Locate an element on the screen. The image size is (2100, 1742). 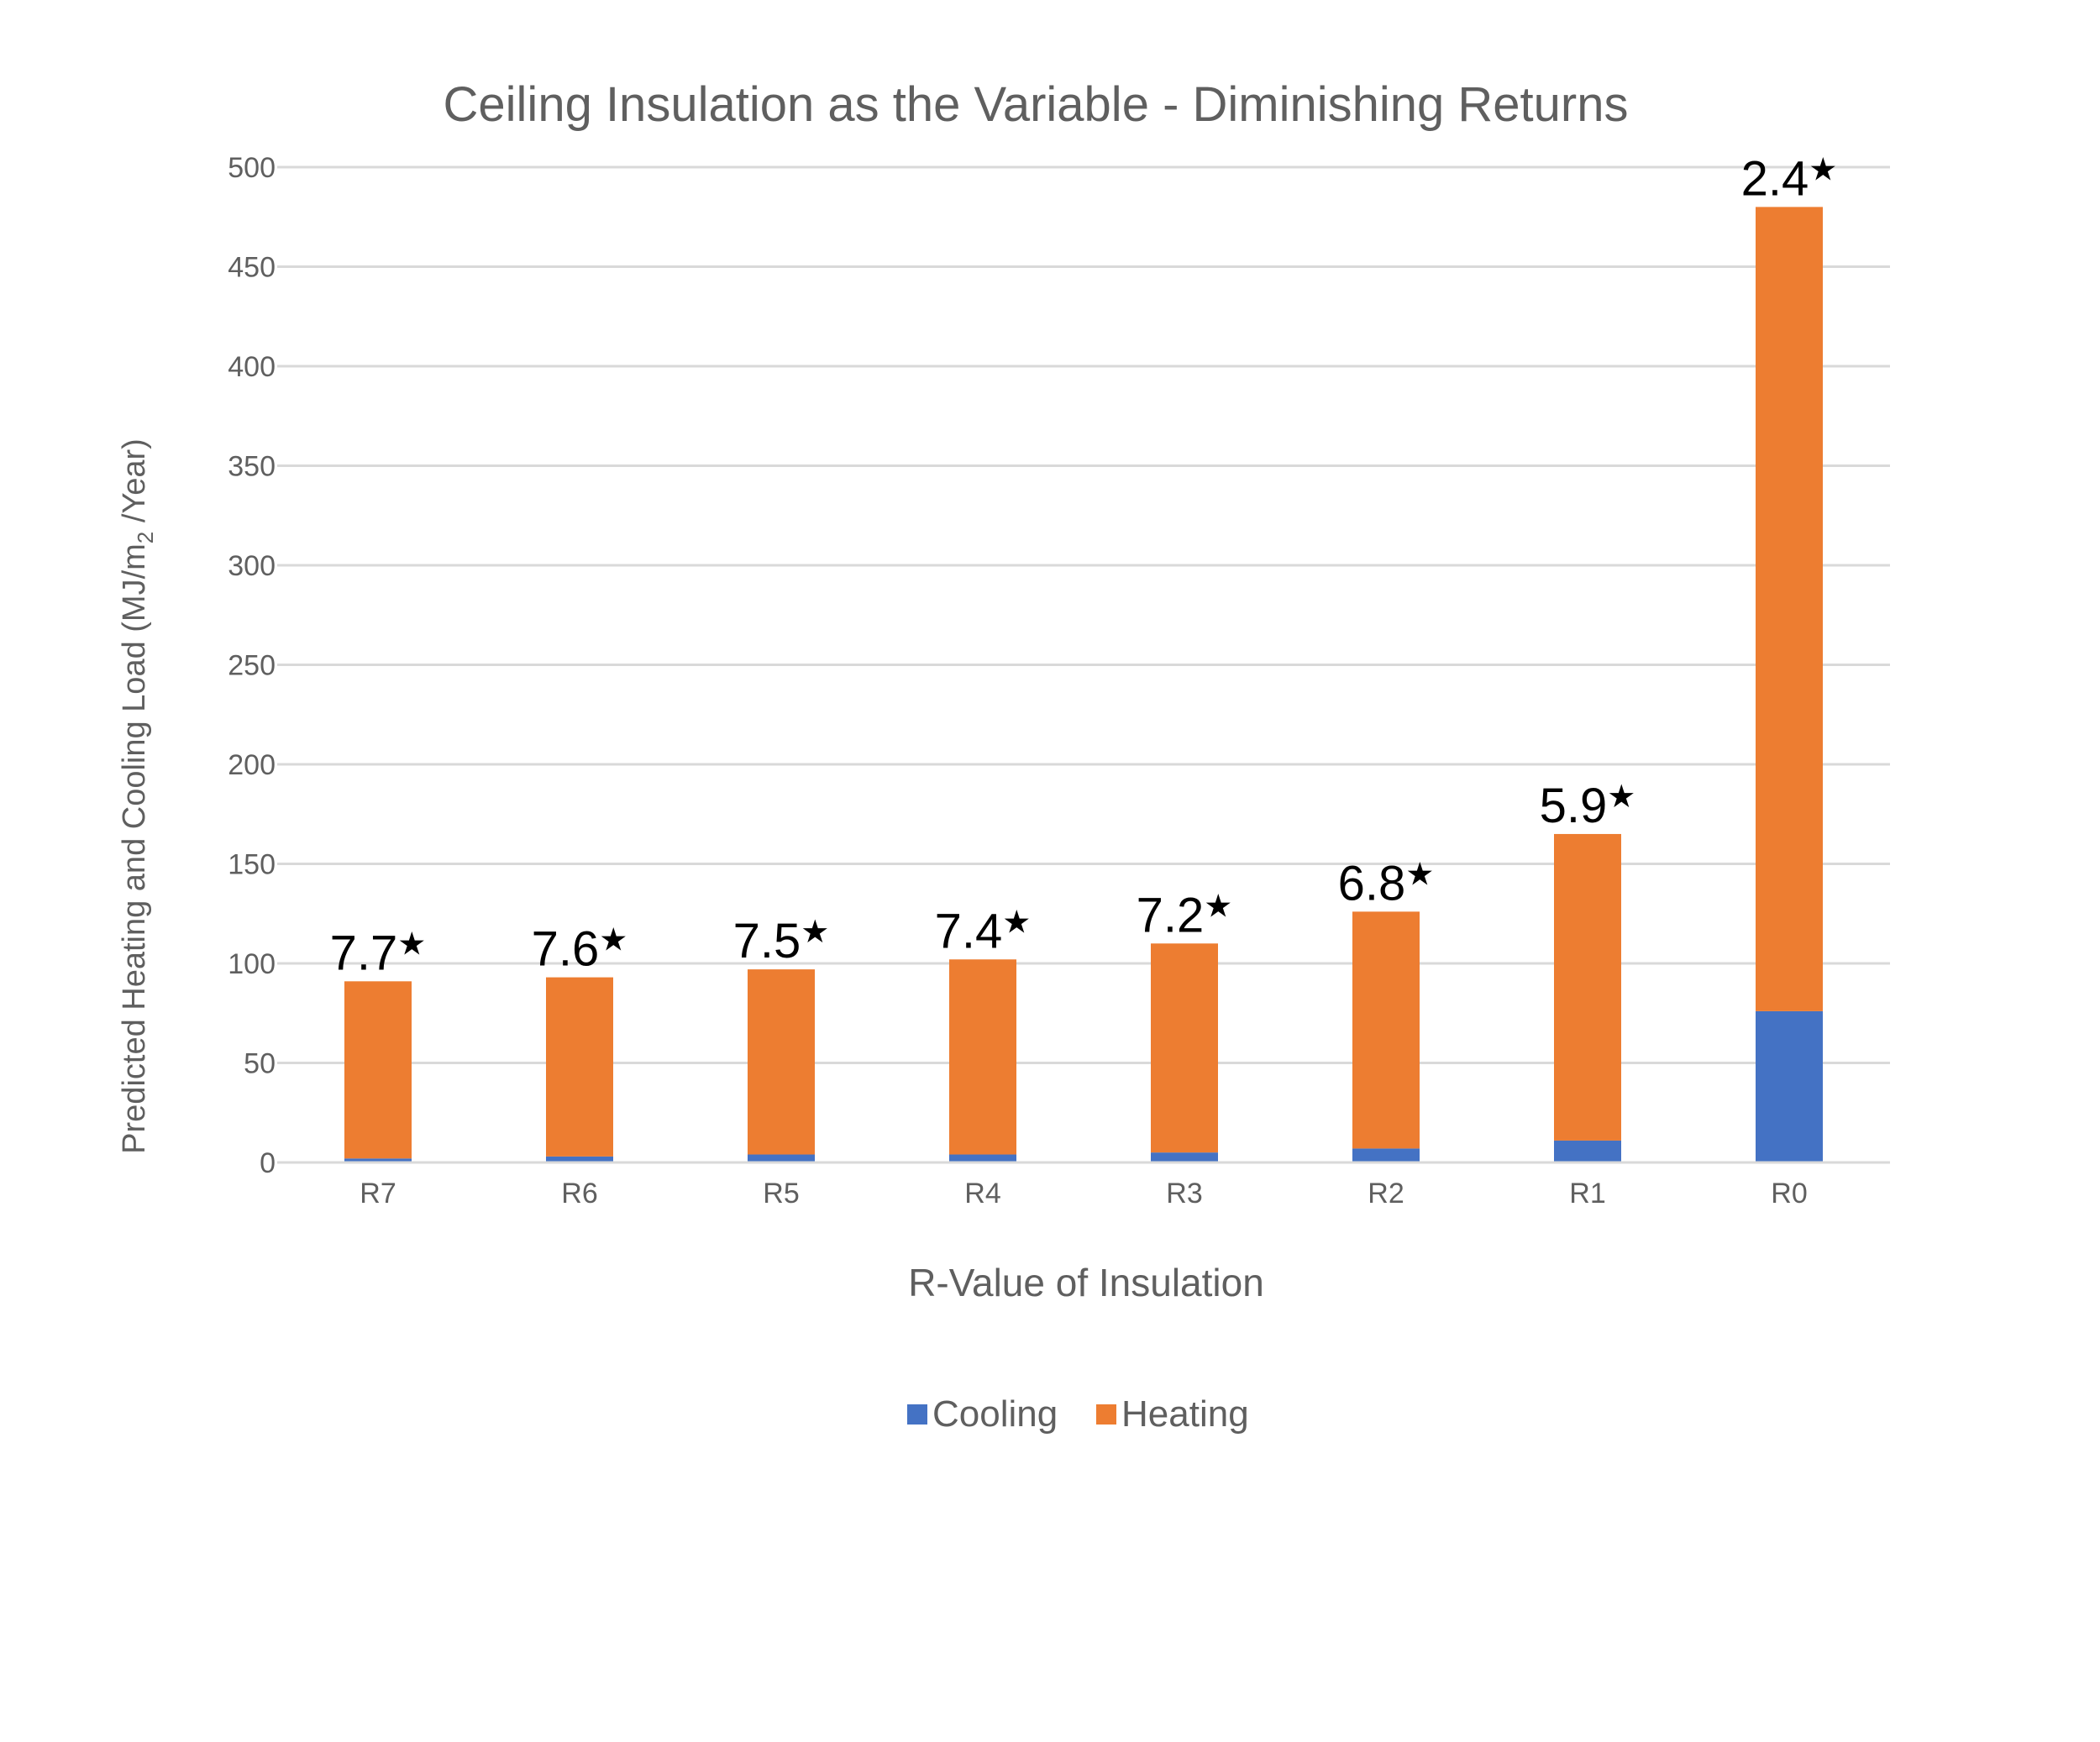
y-axis-title-suffix: /Year) is located at coordinates (134, 485).